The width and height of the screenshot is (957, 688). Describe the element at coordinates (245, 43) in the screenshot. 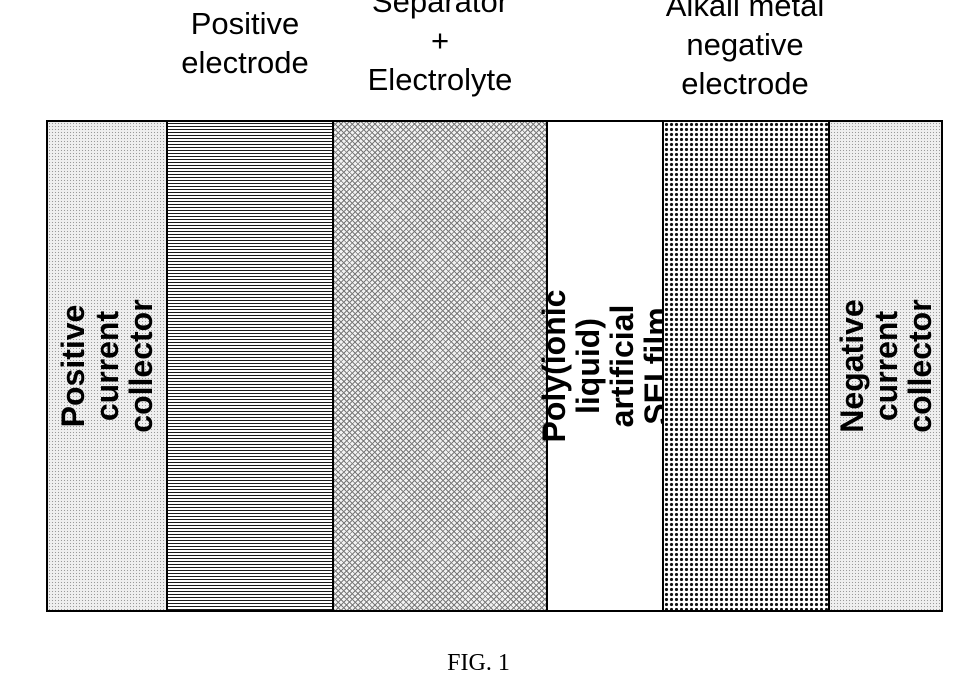

I see `positive-electrode-label: Positive electrode` at that location.